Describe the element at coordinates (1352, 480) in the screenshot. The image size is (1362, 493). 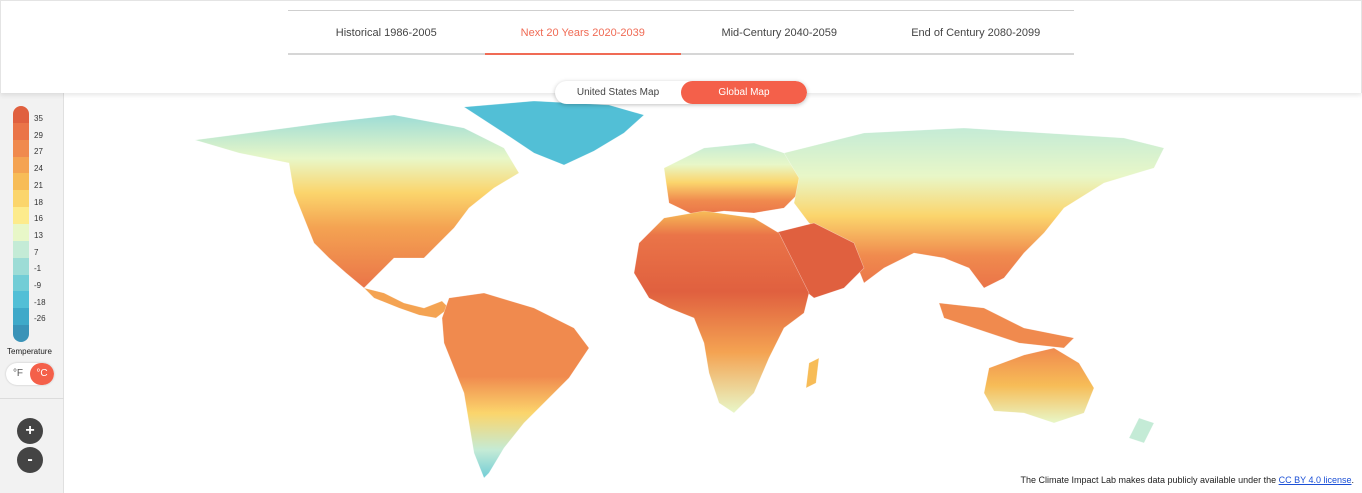
I see `license-suffix: .` at that location.